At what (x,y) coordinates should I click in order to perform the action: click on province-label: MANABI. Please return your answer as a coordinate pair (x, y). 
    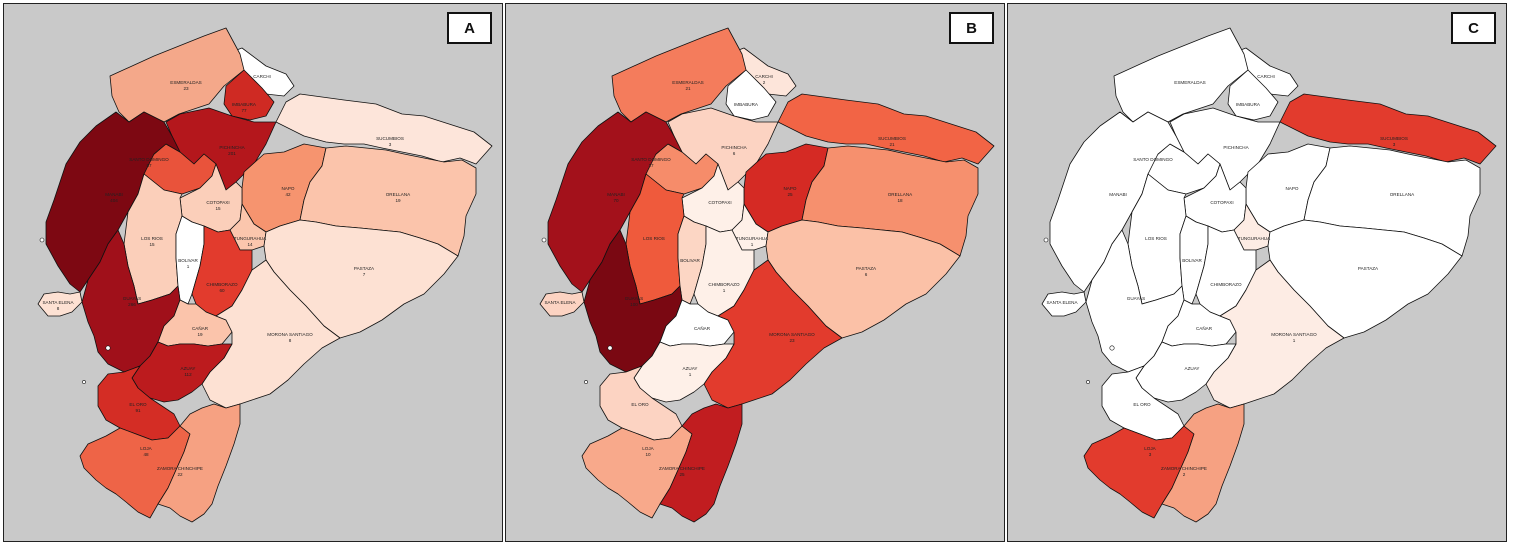
    Looking at the image, I should click on (1118, 194).